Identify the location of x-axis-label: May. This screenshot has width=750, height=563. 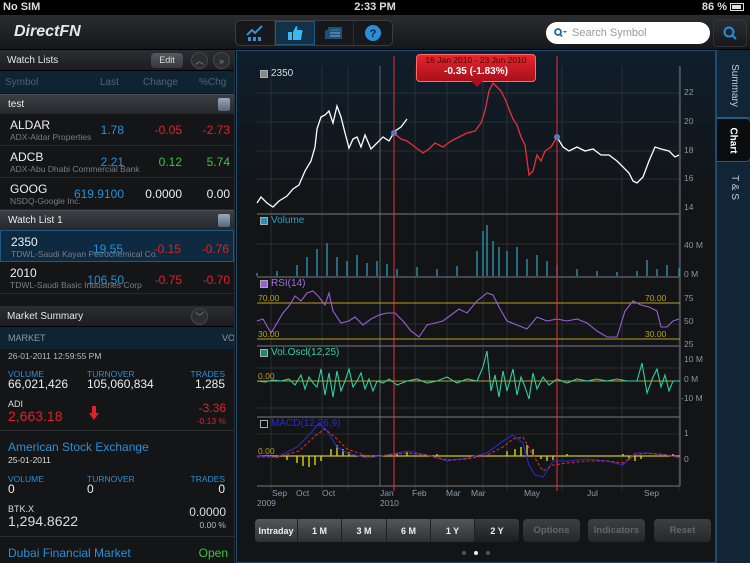
(532, 493).